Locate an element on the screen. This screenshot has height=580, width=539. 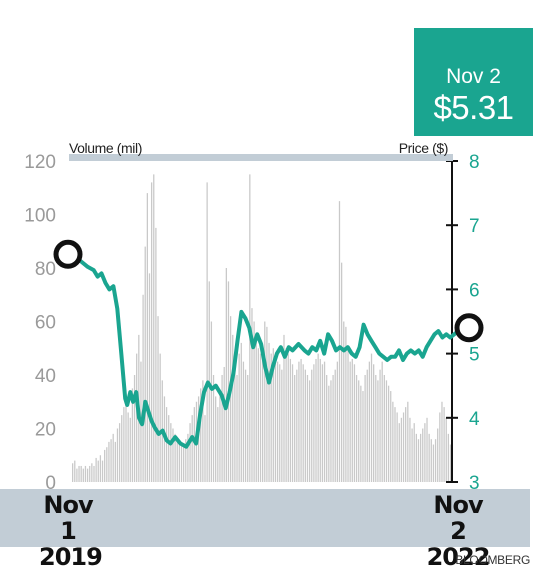
x-end-year: 2022 is located at coordinates (458, 557).